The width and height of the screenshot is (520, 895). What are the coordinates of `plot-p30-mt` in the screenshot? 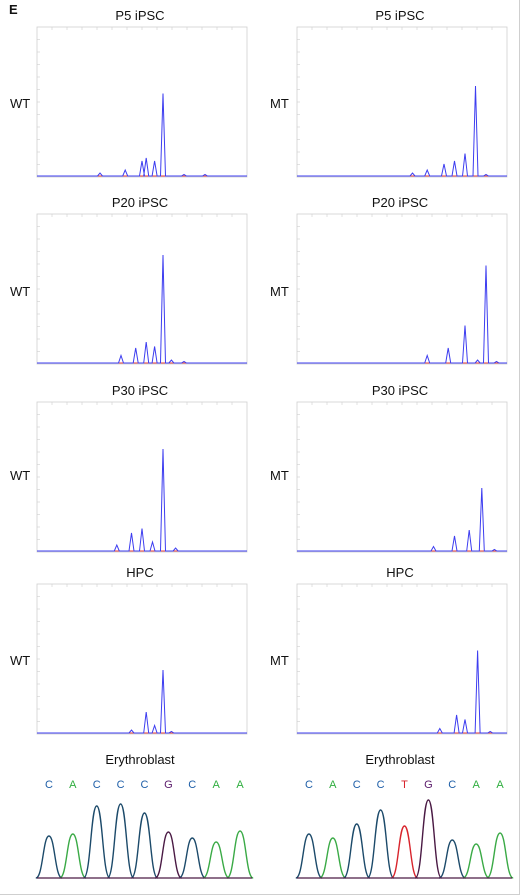 It's located at (402, 477).